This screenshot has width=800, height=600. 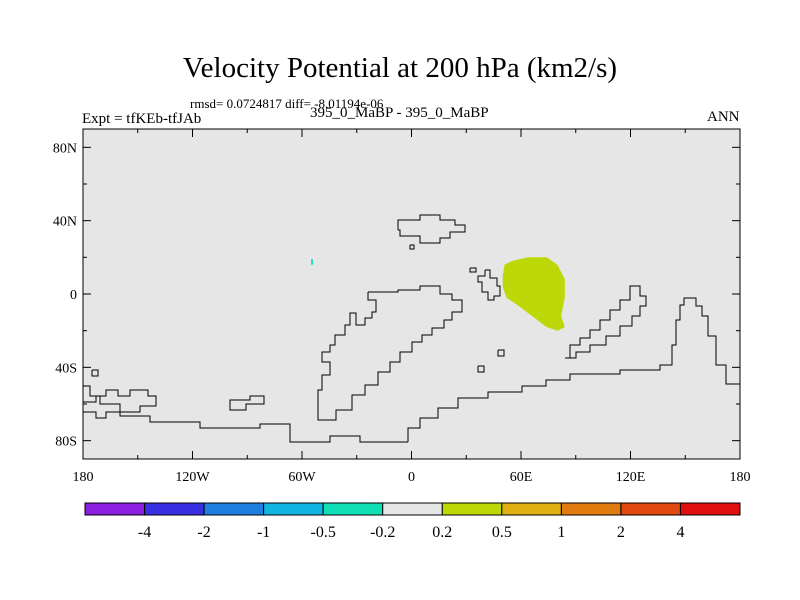 I want to click on colorbar-label: -1, so click(x=263, y=532).